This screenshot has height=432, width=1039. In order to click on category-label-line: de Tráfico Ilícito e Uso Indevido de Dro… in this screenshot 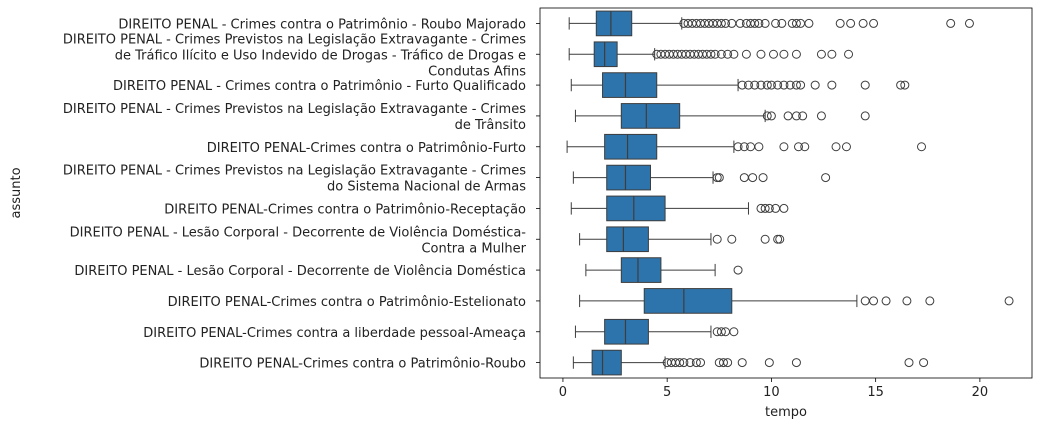, I will do `click(320, 55)`.